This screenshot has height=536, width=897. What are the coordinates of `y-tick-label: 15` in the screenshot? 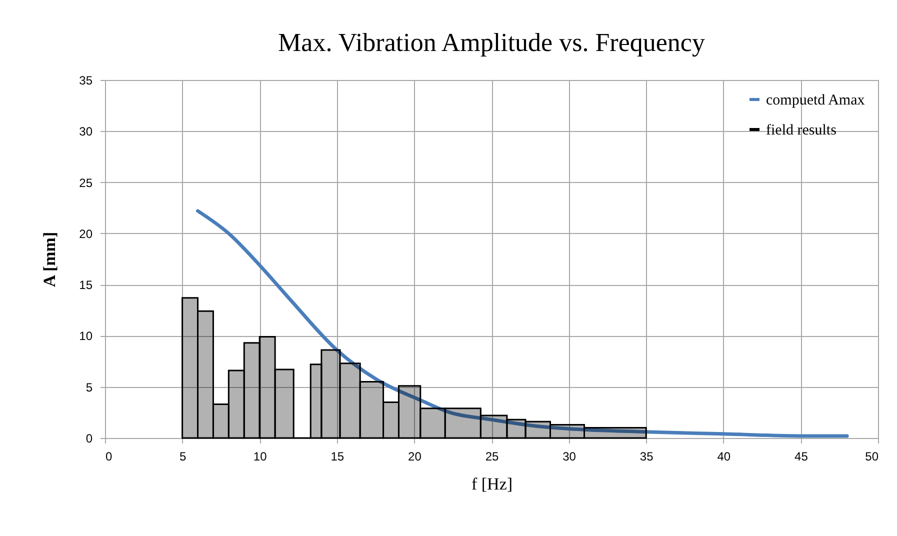 It's located at (86, 285).